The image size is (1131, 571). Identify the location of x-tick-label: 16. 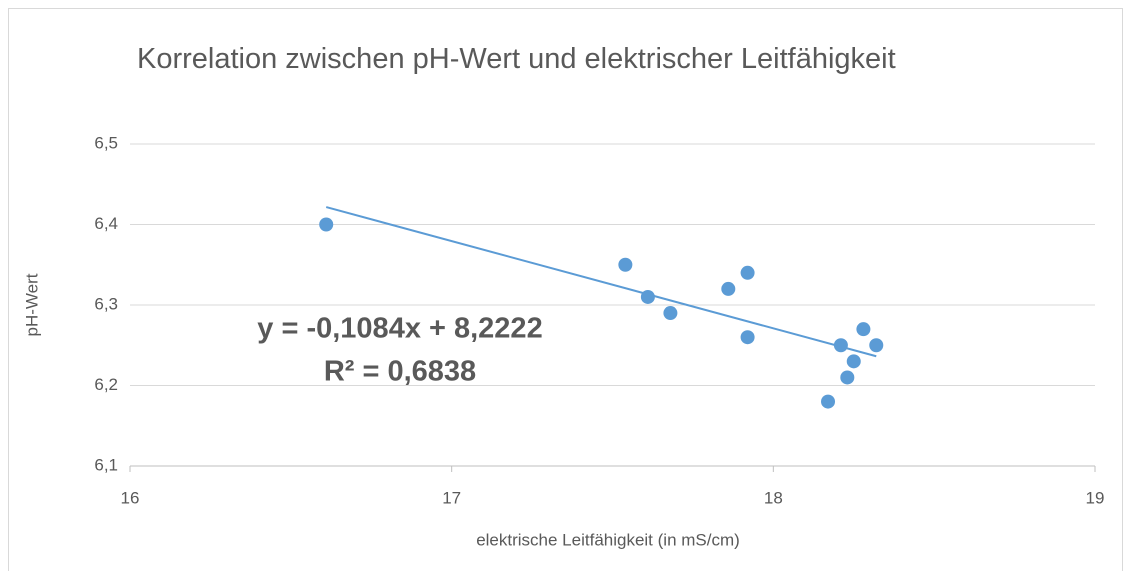
(130, 497).